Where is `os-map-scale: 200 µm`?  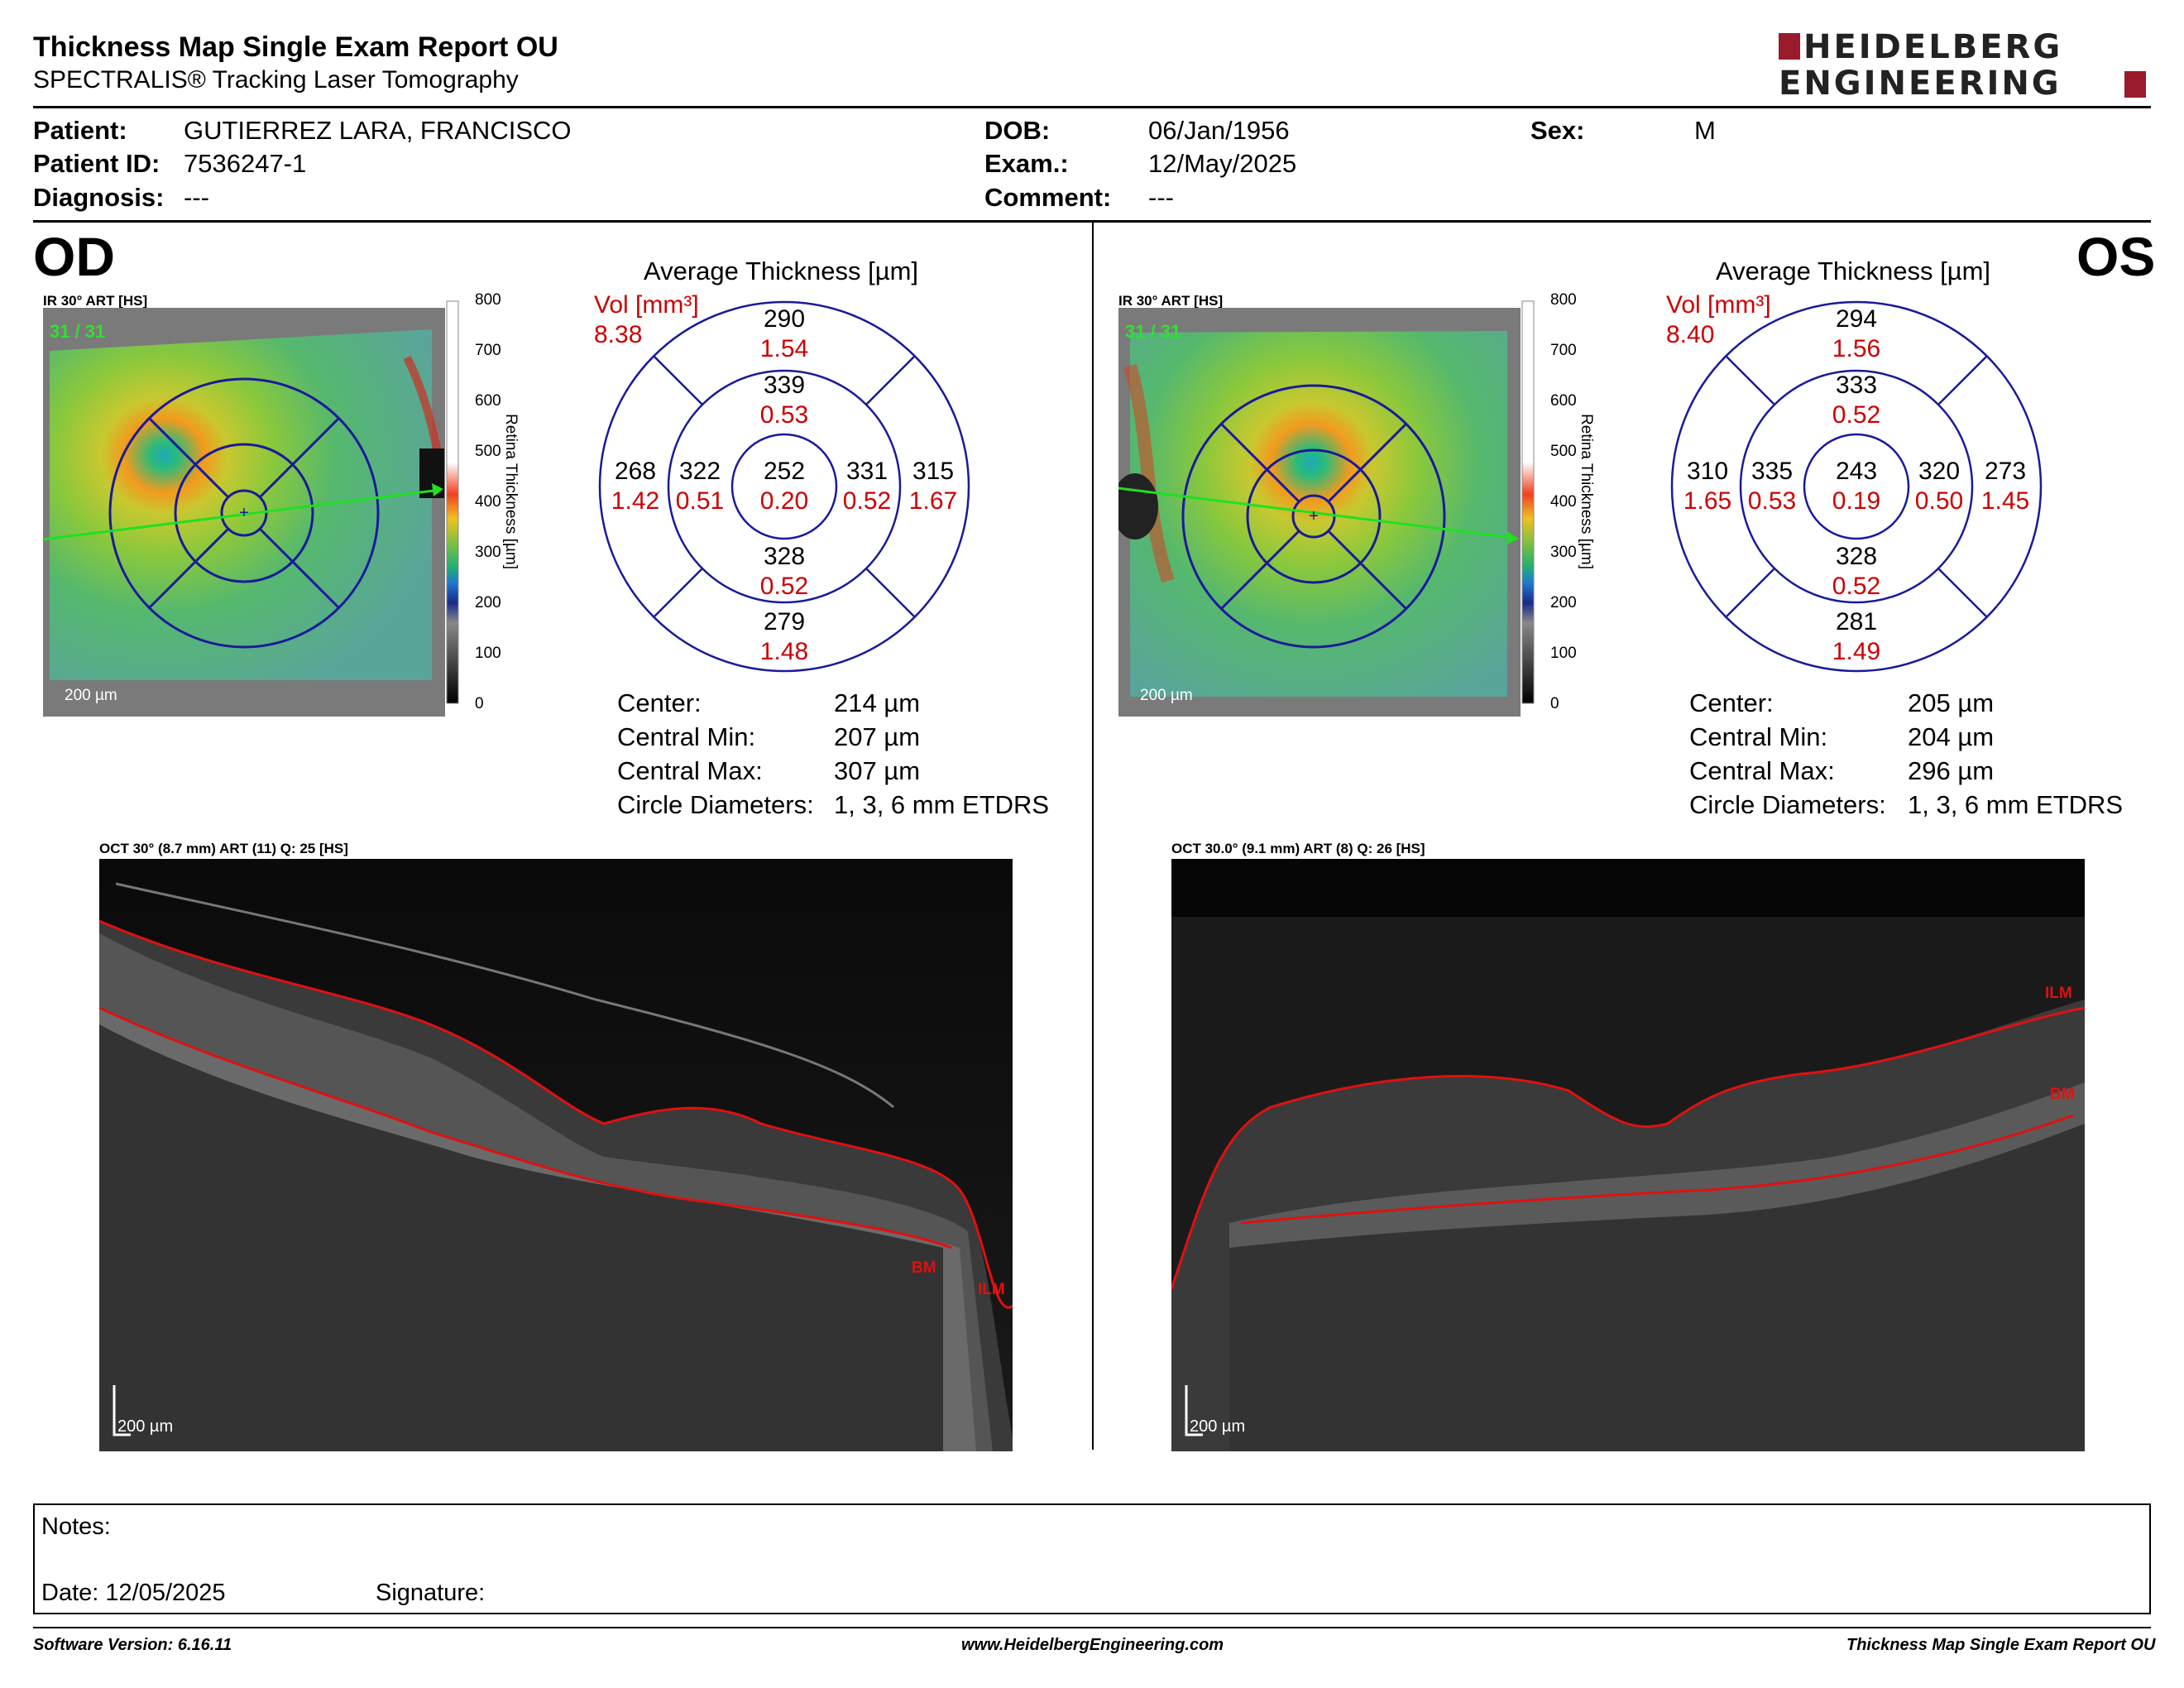
os-map-scale: 200 µm is located at coordinates (1166, 695).